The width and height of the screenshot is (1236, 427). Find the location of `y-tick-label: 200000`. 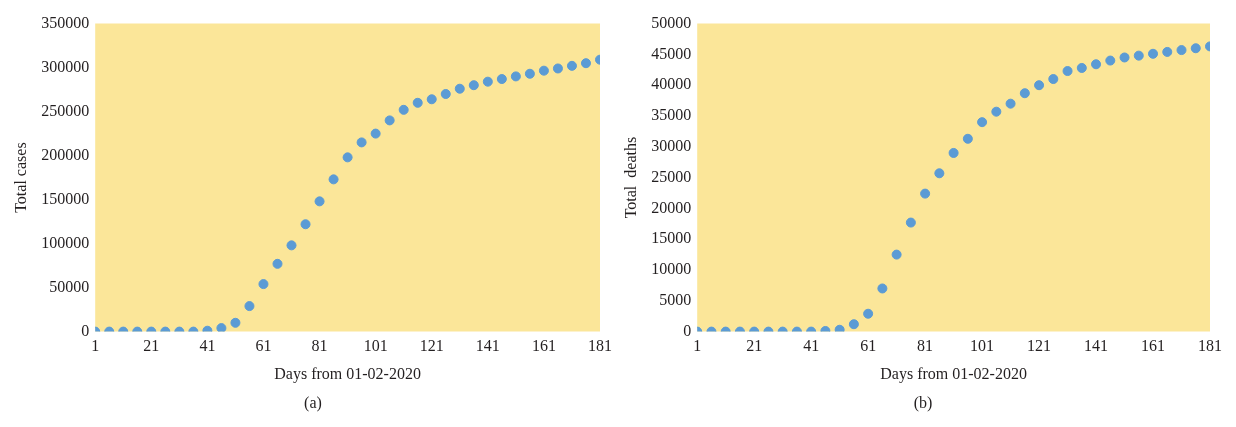

y-tick-label: 200000 is located at coordinates (65, 154).